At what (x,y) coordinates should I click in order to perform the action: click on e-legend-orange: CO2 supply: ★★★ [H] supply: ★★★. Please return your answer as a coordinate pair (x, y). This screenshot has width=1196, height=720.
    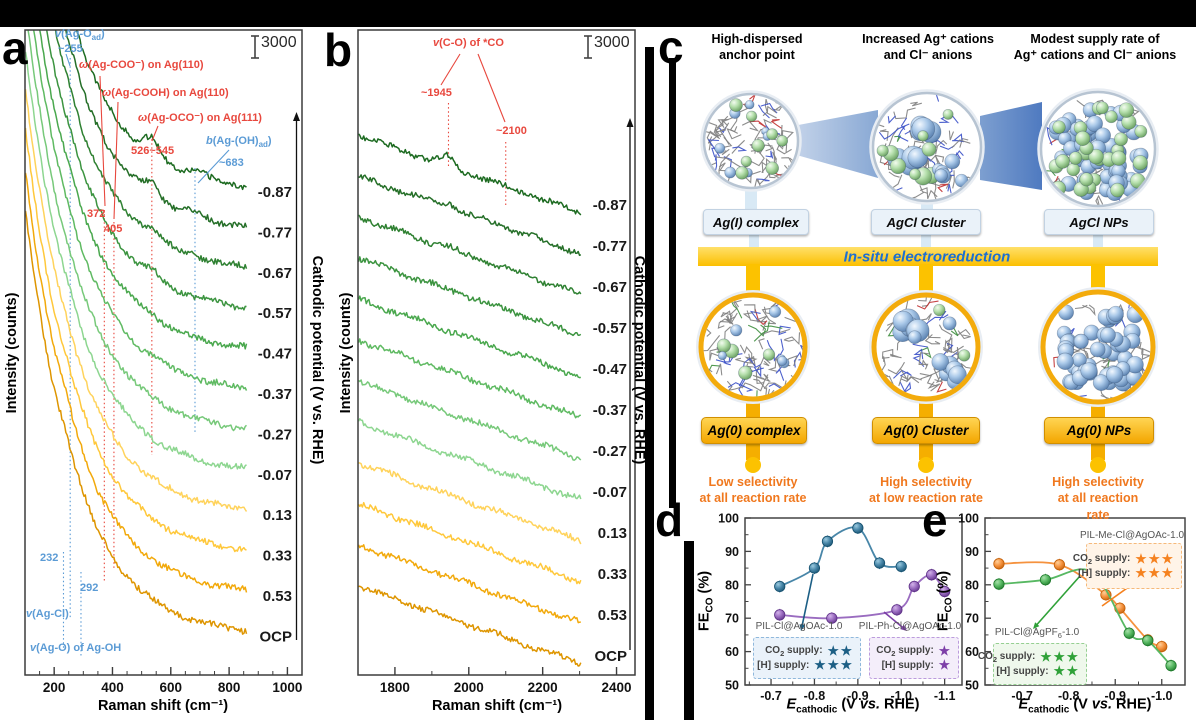
    Looking at the image, I should click on (1127, 566).